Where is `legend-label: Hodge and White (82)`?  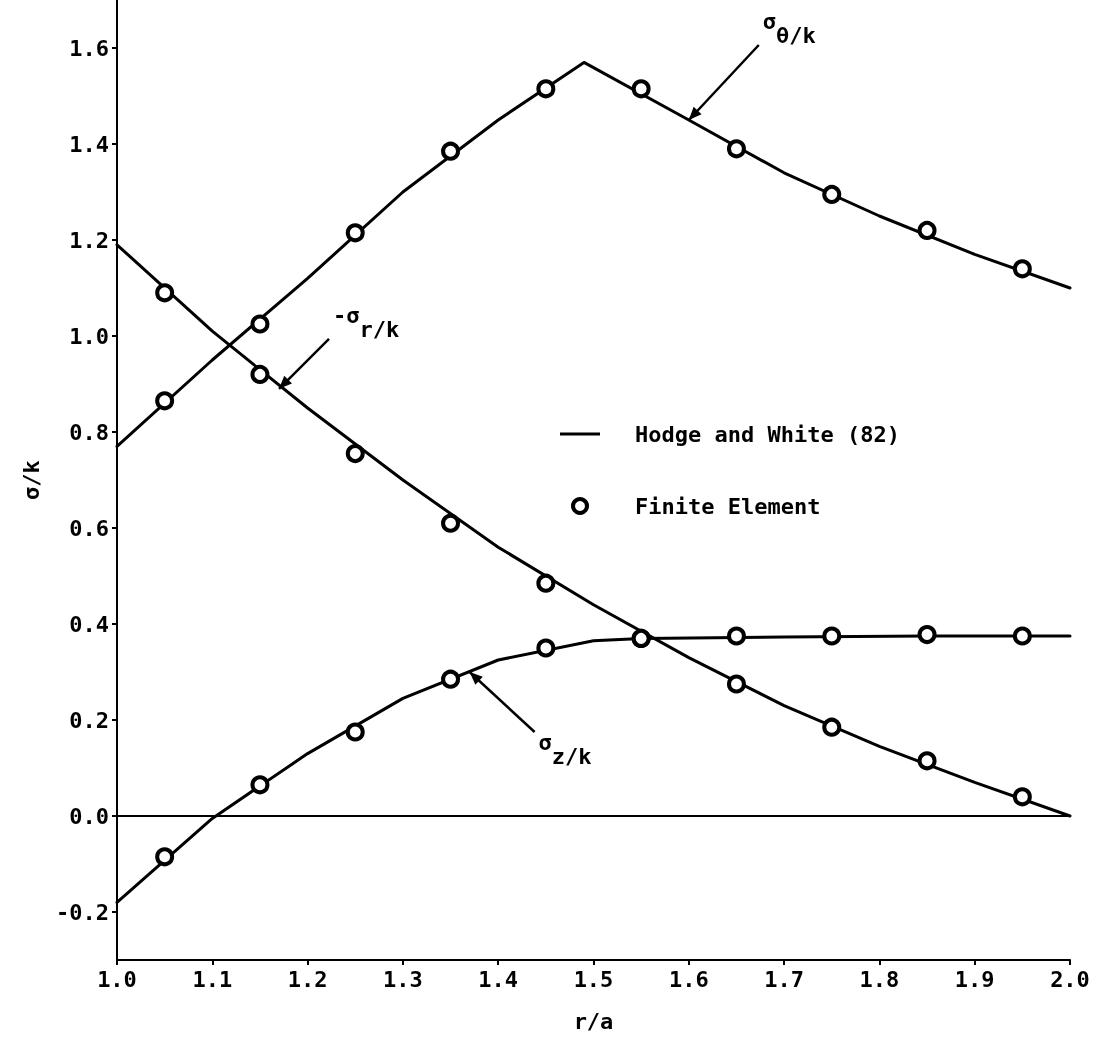 legend-label: Hodge and White (82) is located at coordinates (767, 434).